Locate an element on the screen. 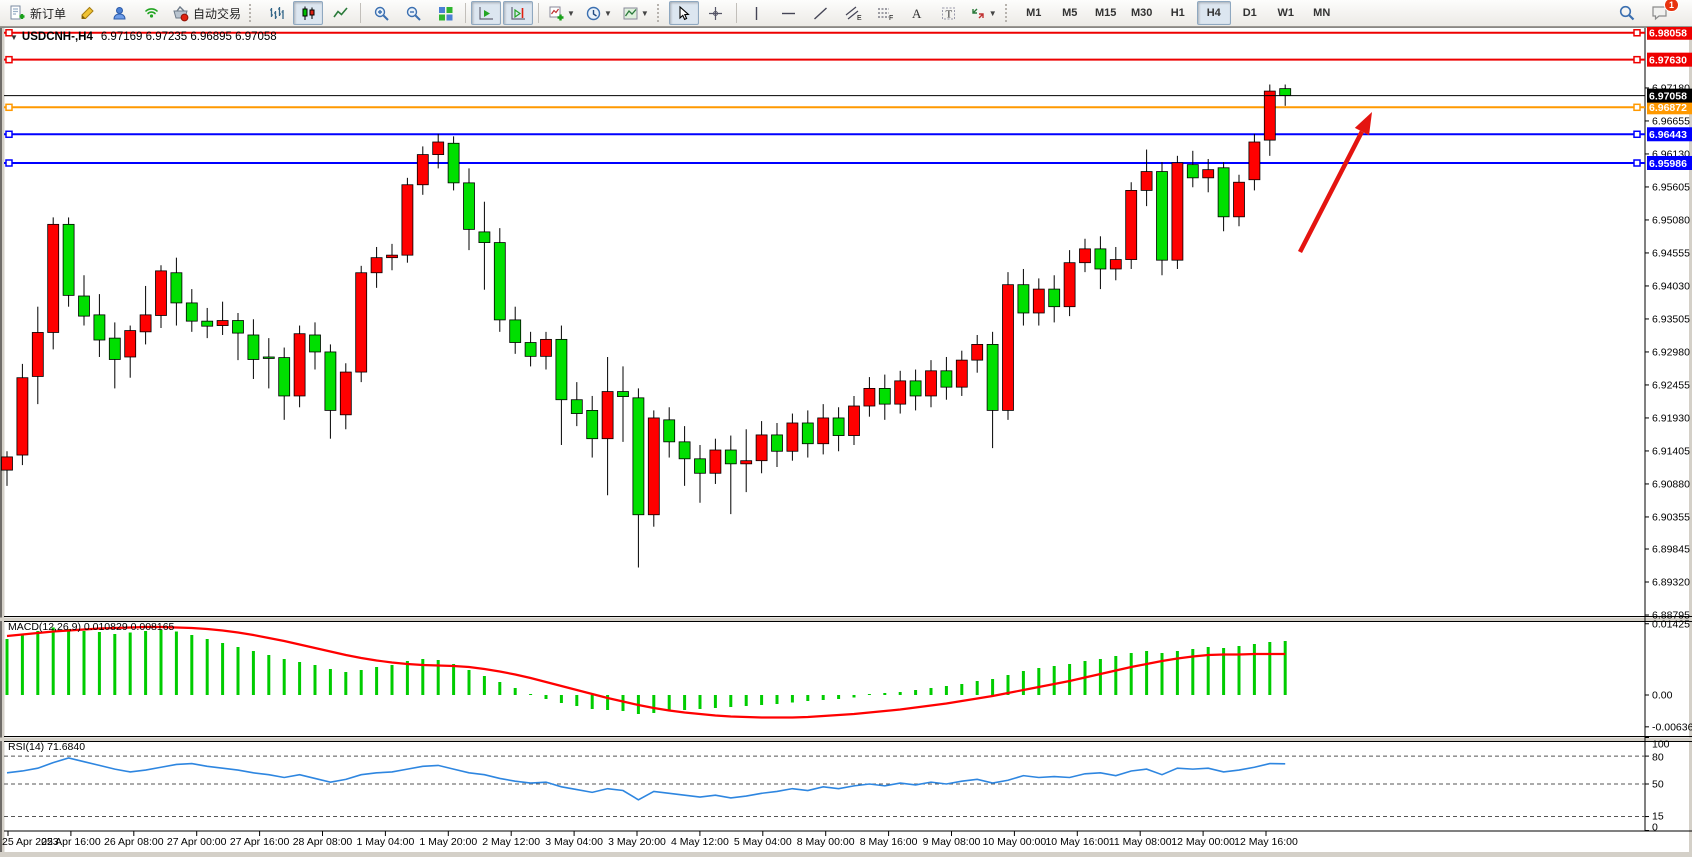 The image size is (1692, 857). toolbar-grip is located at coordinates (252, 13).